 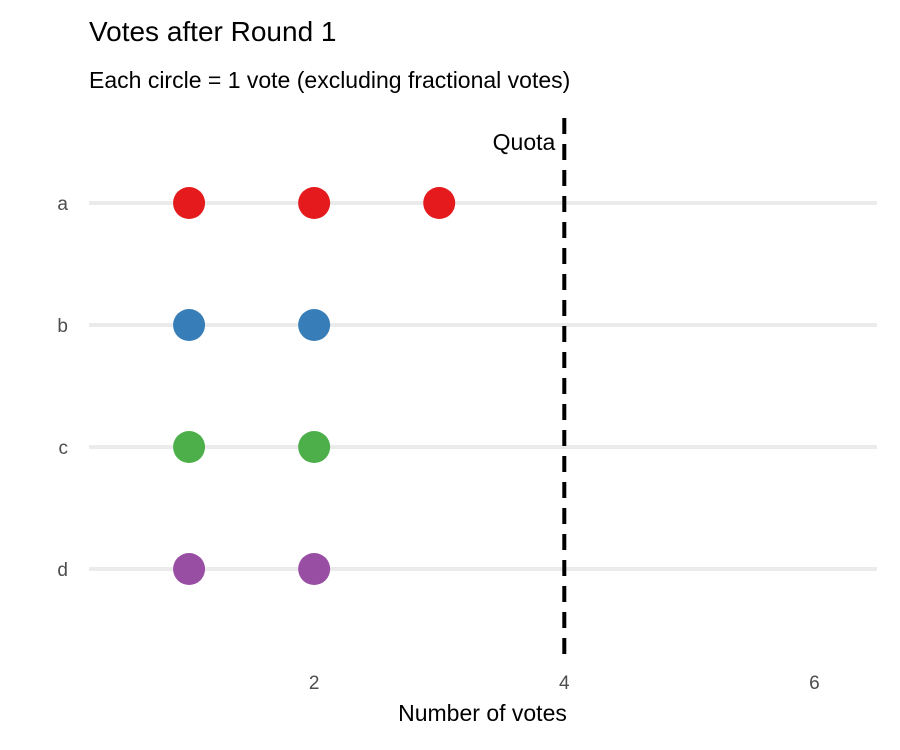 What do you see at coordinates (62, 570) in the screenshot?
I see `y-tick-label-d: d` at bounding box center [62, 570].